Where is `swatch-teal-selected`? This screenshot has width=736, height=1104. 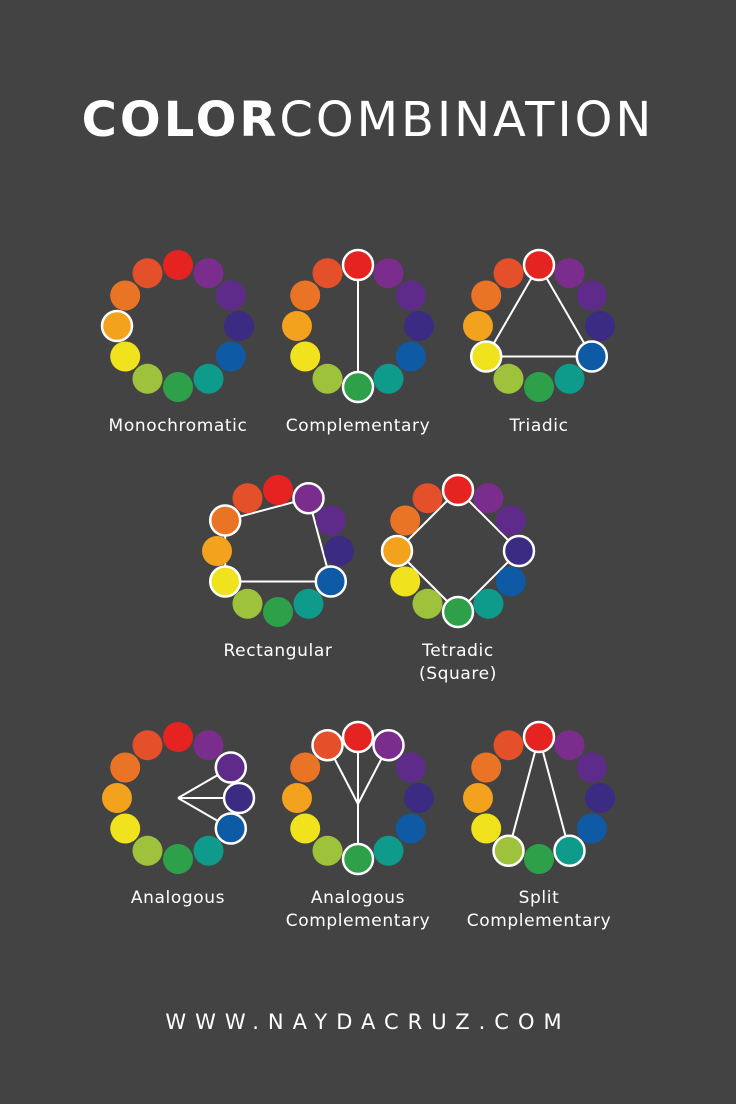
swatch-teal-selected is located at coordinates (569, 851).